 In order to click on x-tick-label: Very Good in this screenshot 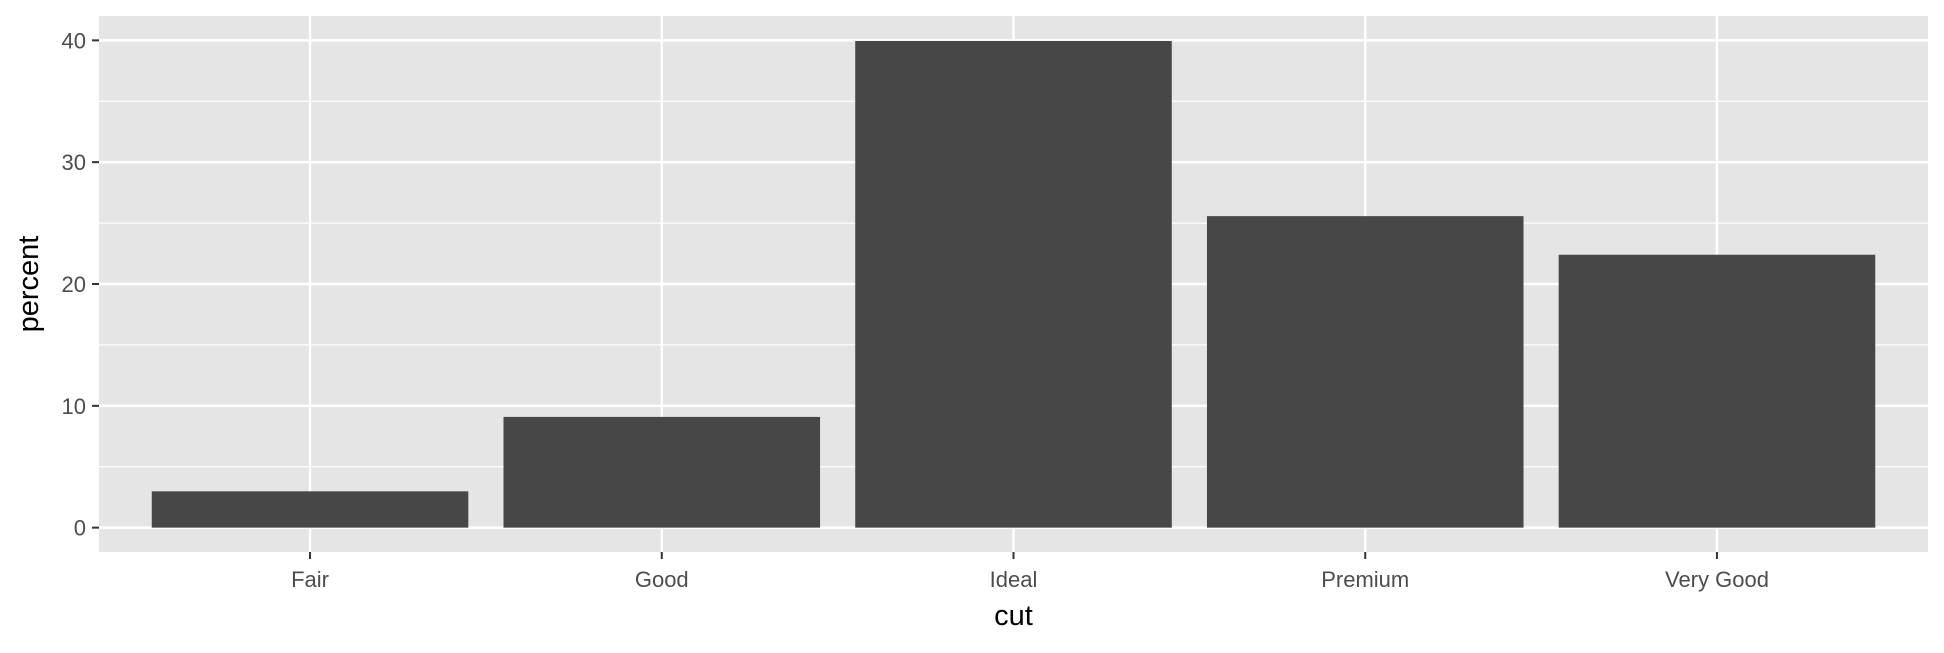, I will do `click(1717, 579)`.